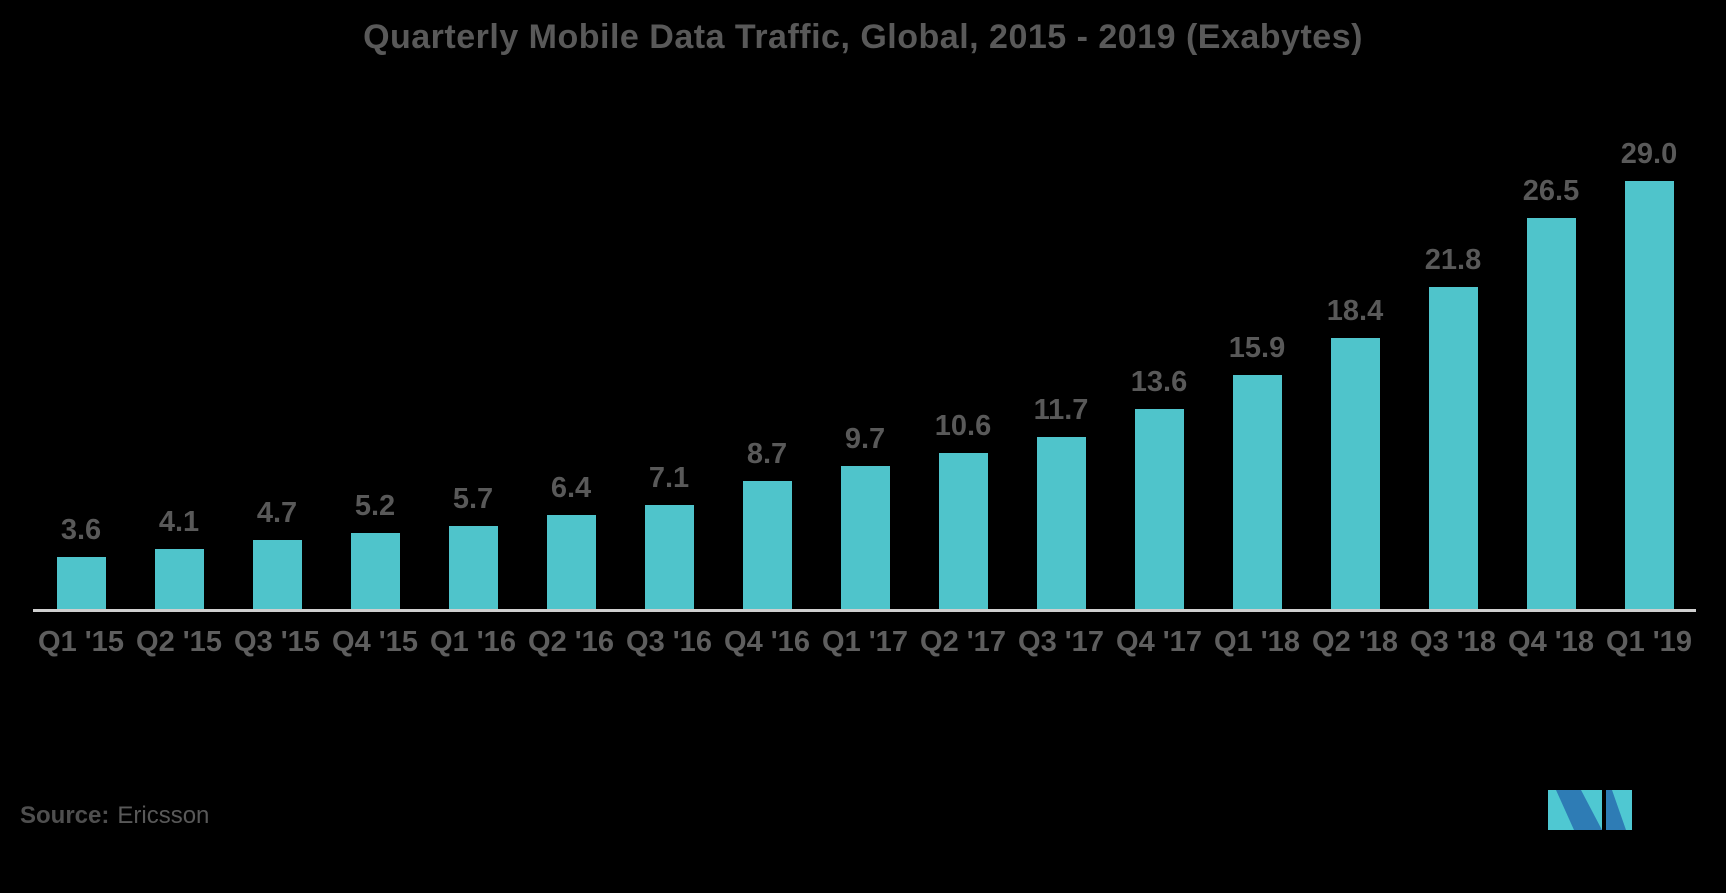 The image size is (1726, 893). I want to click on bar-value-label: 6.4, so click(571, 488).